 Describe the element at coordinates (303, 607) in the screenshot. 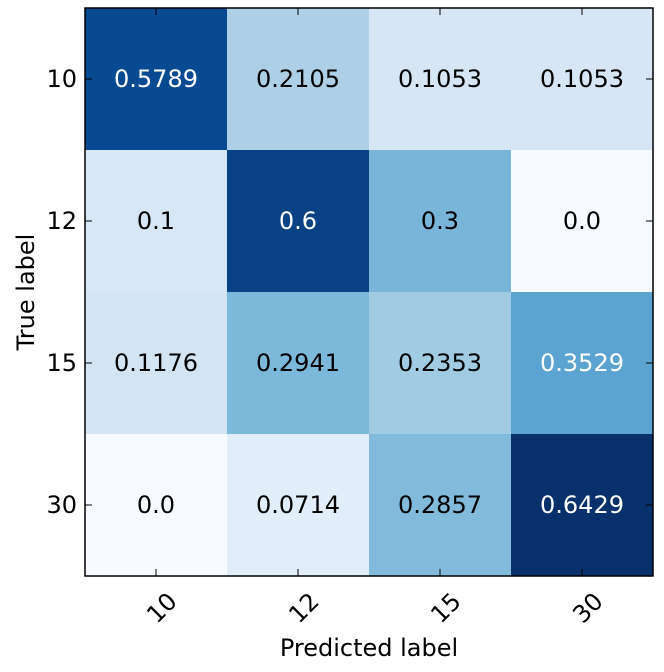

I see `x-tick-label: 12` at that location.